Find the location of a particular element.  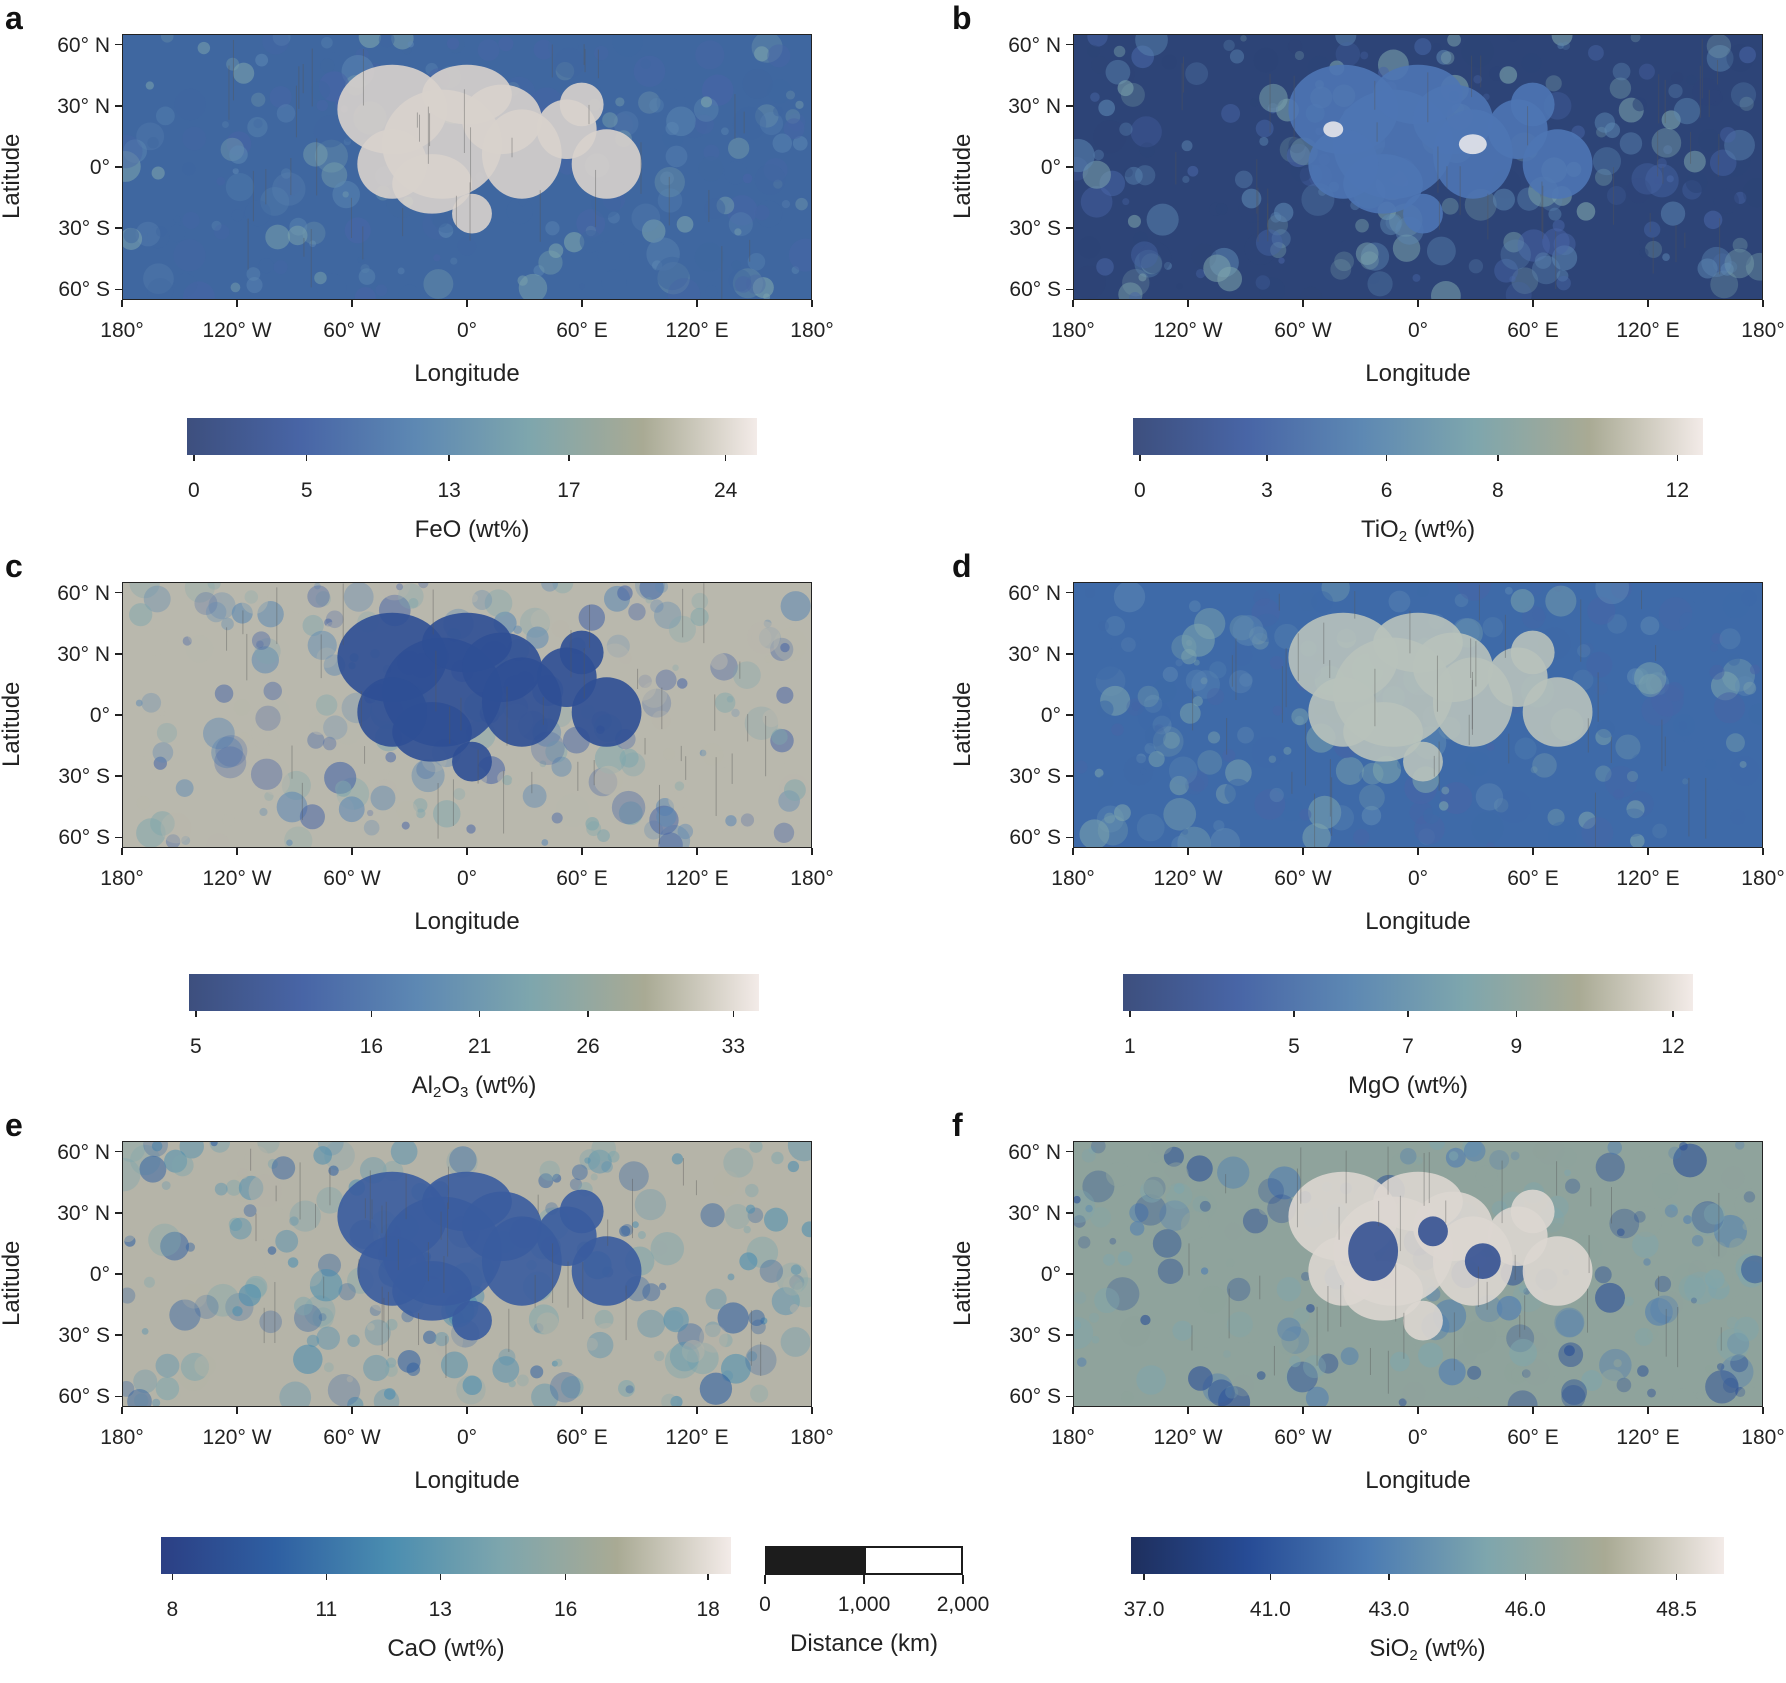

lat-tick-label: 60° S is located at coordinates (84, 290).